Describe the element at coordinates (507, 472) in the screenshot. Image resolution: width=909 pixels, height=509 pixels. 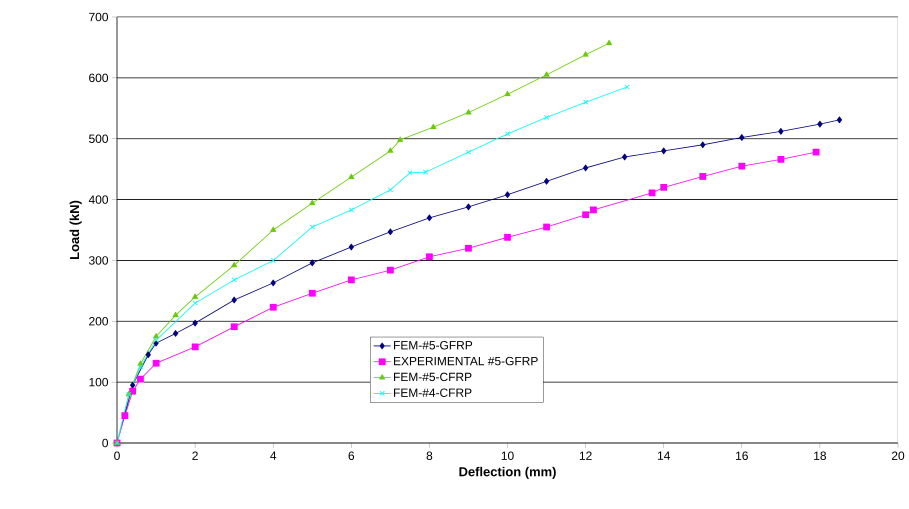
I see `x-axis-title: Deflection (mm)` at that location.